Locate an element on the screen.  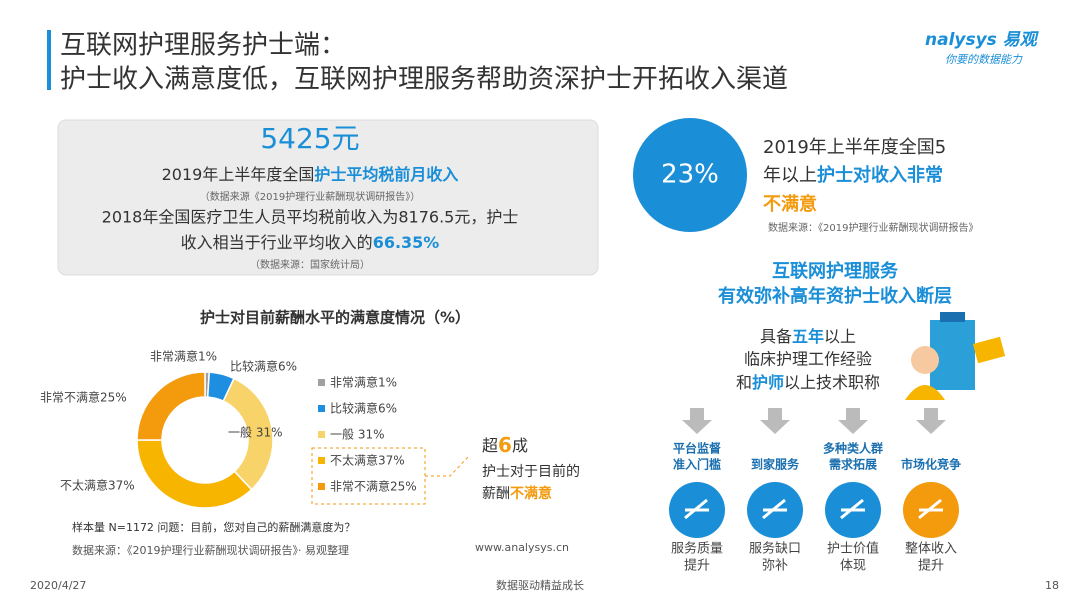
text: 和 is located at coordinates (744, 382).